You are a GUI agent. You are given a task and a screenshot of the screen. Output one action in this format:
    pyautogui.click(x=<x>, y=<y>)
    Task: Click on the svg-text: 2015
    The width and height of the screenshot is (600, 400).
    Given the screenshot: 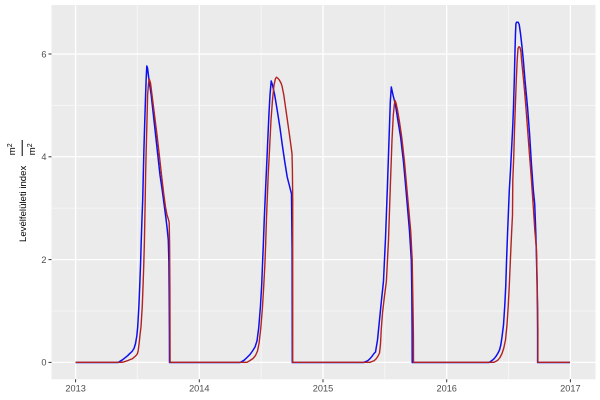 What is the action you would take?
    pyautogui.click(x=323, y=388)
    